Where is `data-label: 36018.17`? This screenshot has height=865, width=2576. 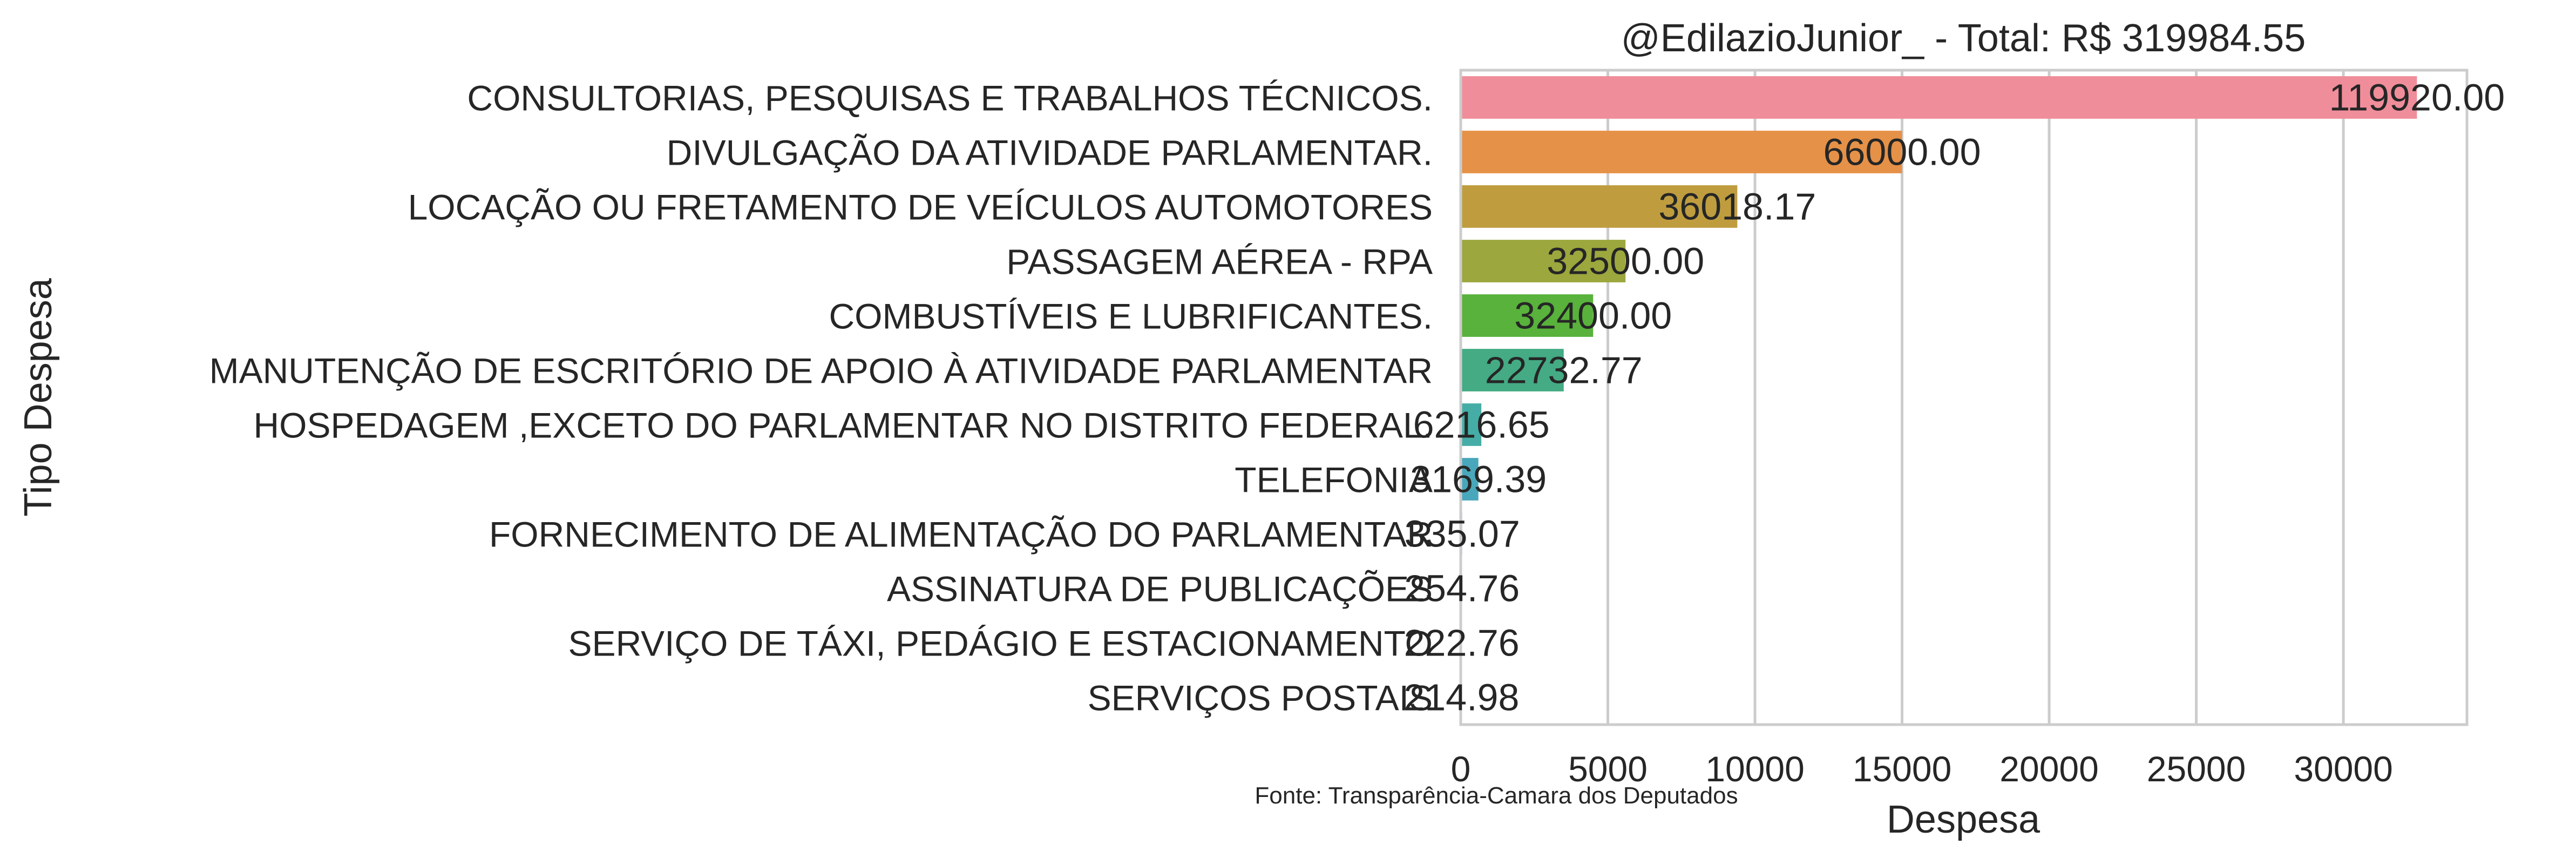 data-label: 36018.17 is located at coordinates (1737, 207).